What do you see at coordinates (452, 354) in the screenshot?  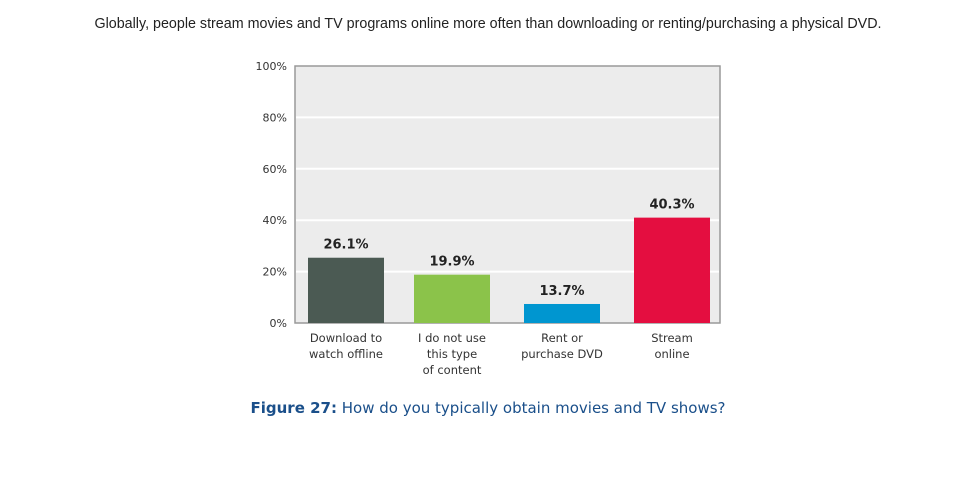 I see `x-tick-label: this type` at bounding box center [452, 354].